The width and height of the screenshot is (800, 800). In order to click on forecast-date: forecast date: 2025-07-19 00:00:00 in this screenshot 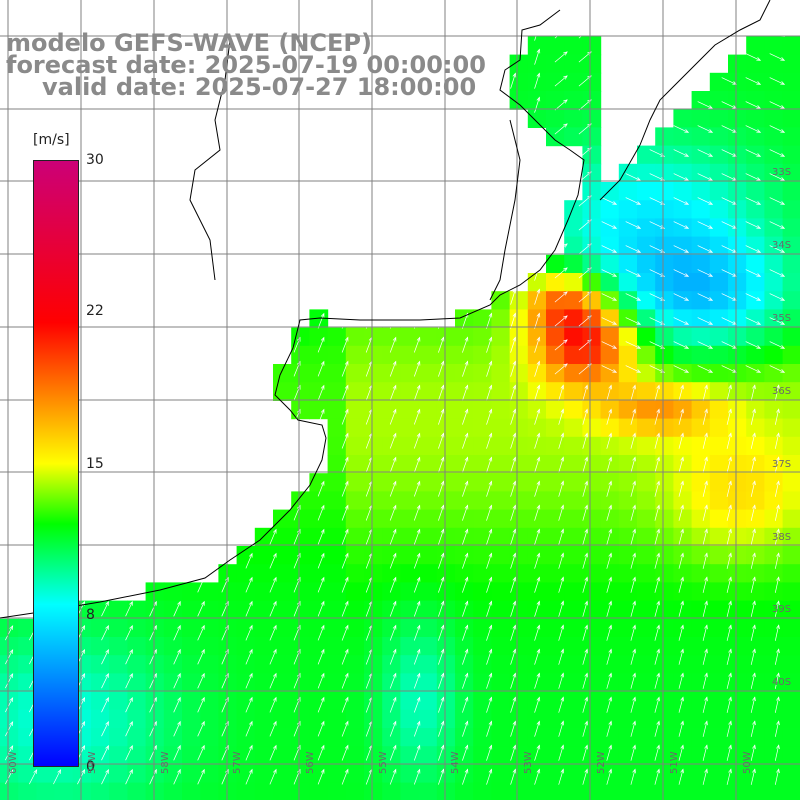, I will do `click(246, 65)`.